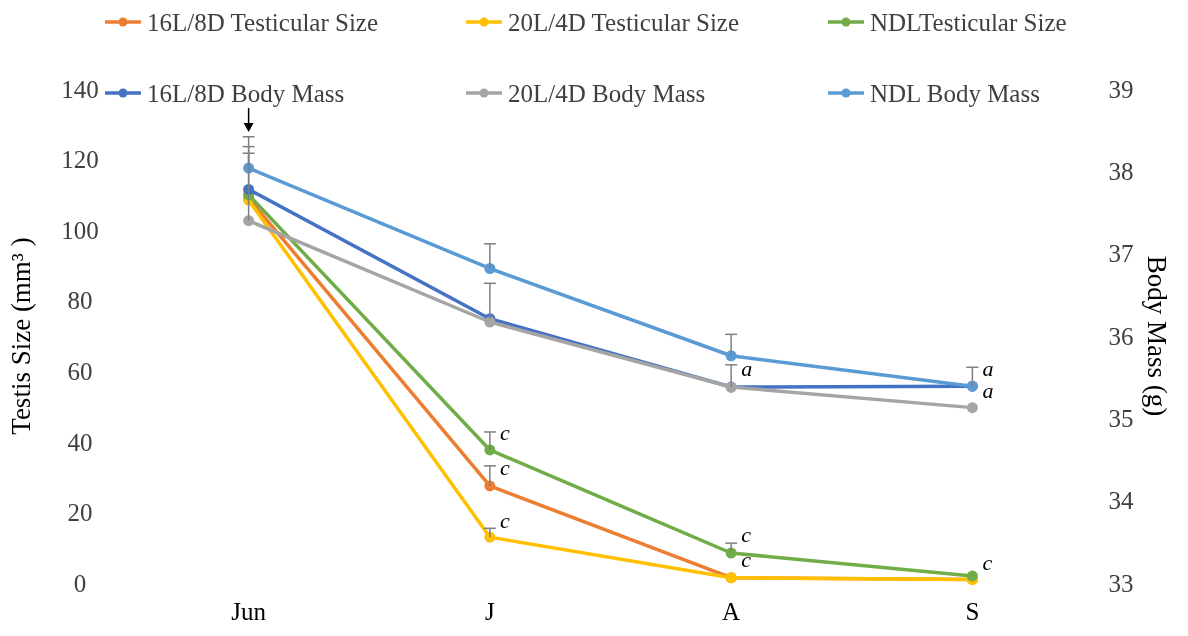 The height and width of the screenshot is (636, 1188). I want to click on y-tick-label: 0, so click(80, 583).